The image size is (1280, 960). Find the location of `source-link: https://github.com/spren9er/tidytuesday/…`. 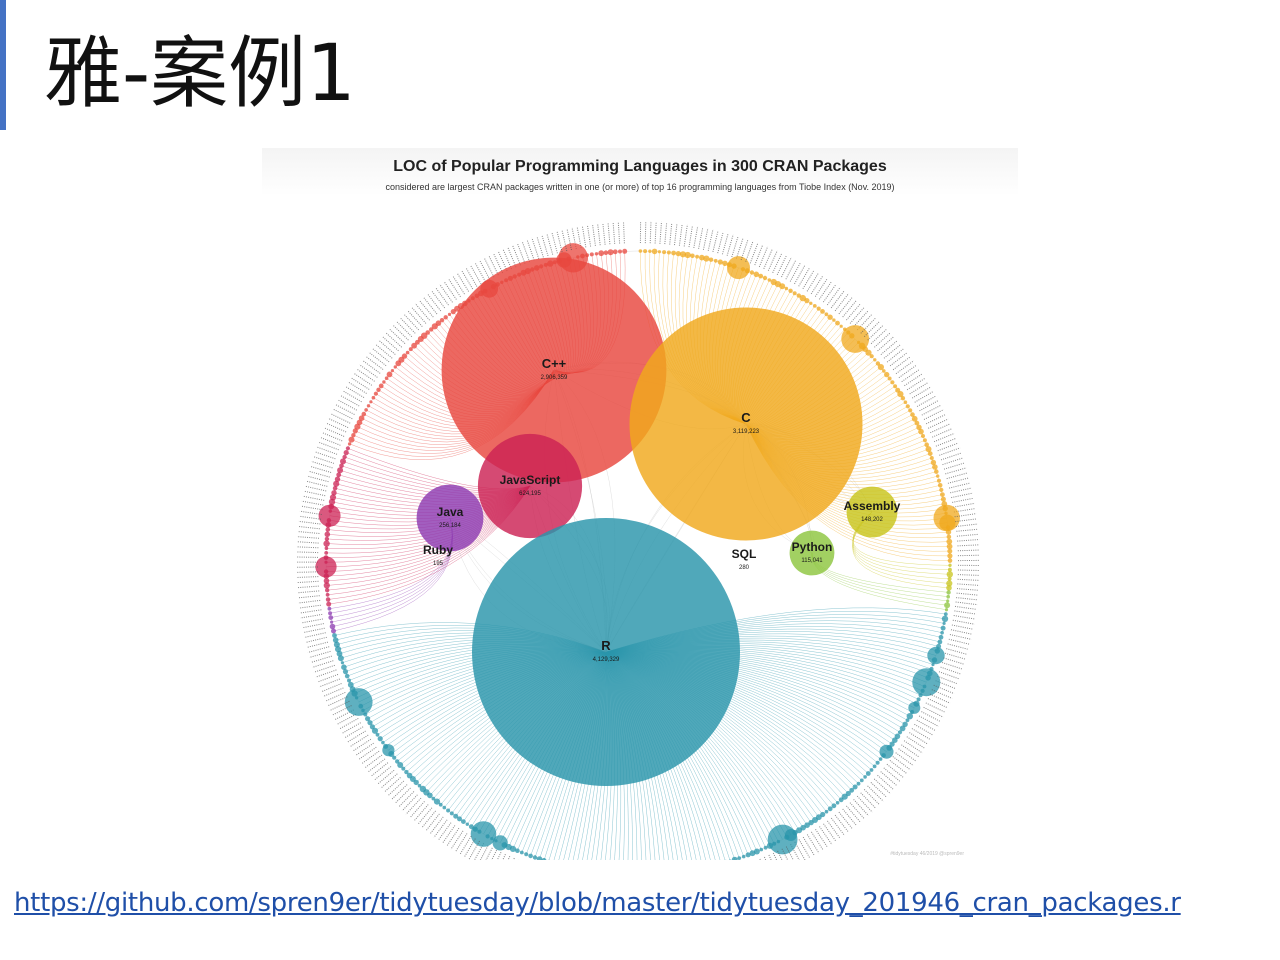

source-link: https://github.com/spren9er/tidytuesday/… is located at coordinates (597, 903).